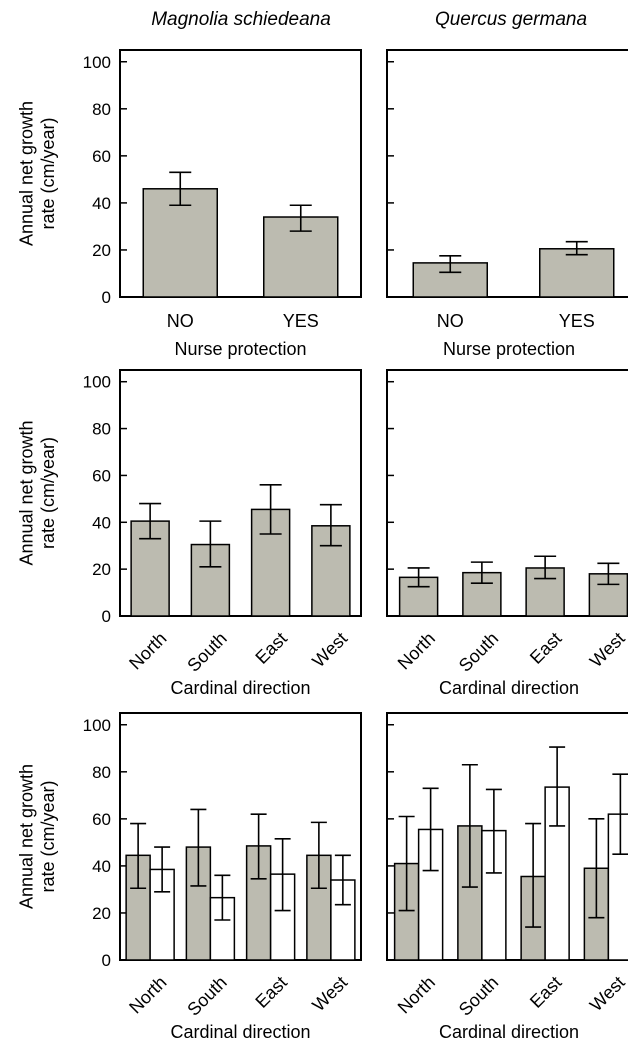  Describe the element at coordinates (577, 273) in the screenshot. I see `bar-yes-s0` at that location.